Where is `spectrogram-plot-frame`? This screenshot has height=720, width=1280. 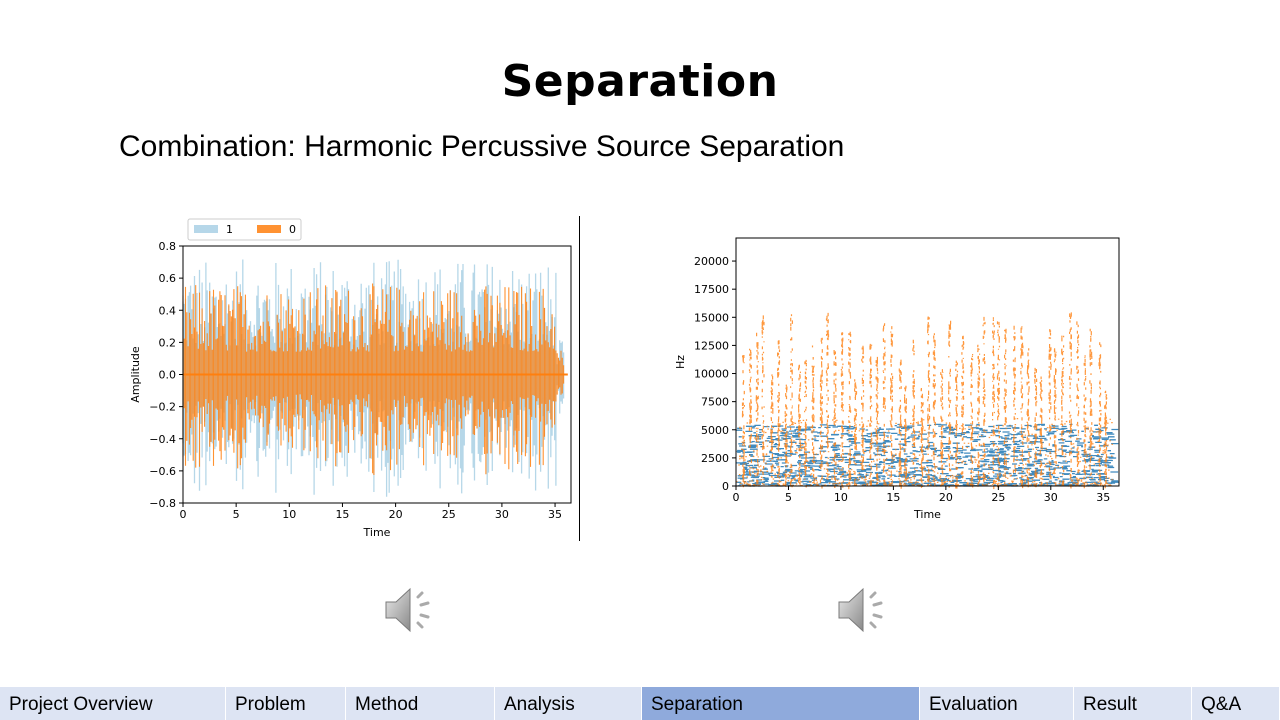
spectrogram-plot-frame is located at coordinates (927, 362).